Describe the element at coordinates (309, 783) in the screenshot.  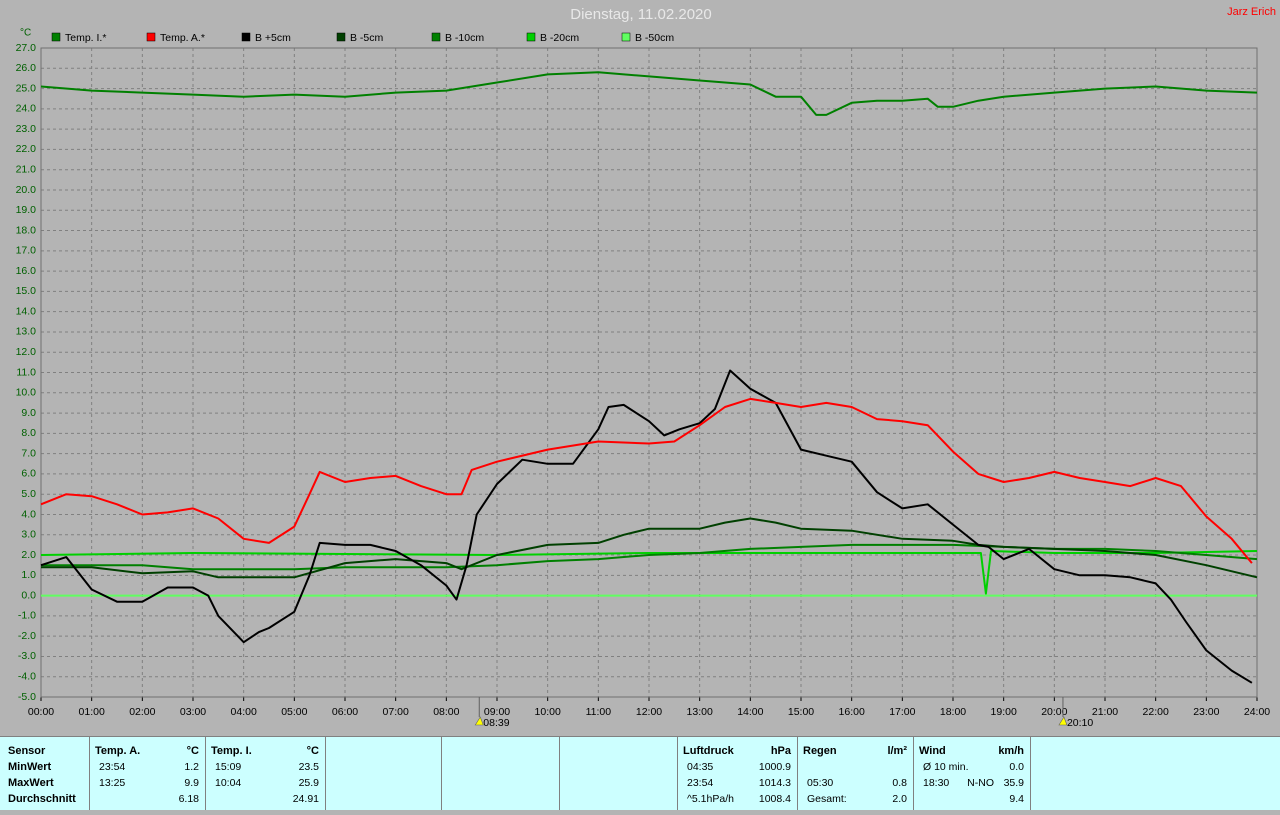
I see `table-cell: 25.9` at that location.